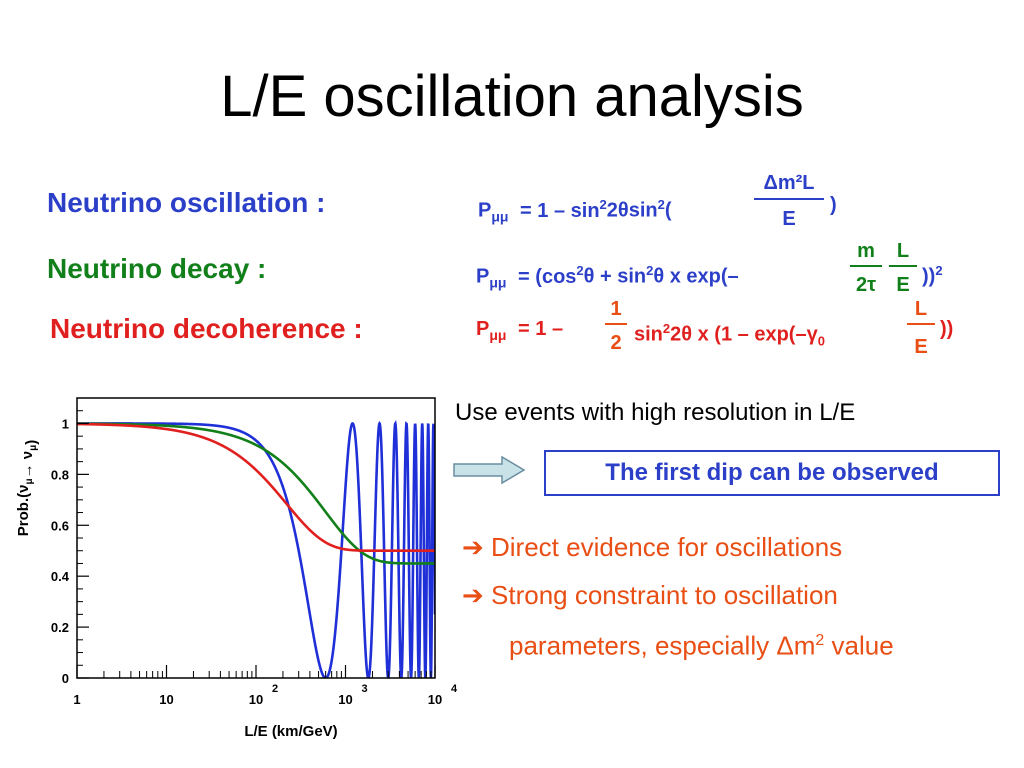  Describe the element at coordinates (31, 442) in the screenshot. I see `y-axis-label-part: )` at that location.